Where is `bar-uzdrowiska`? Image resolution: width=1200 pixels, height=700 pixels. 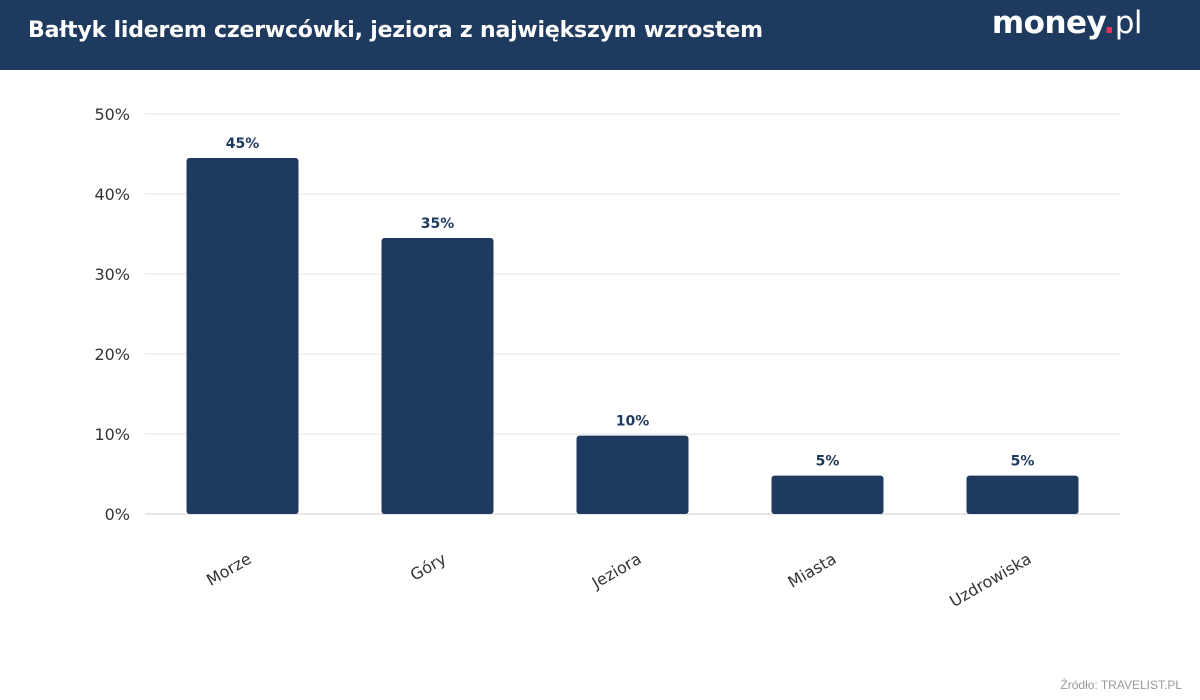
bar-uzdrowiska is located at coordinates (1022, 494).